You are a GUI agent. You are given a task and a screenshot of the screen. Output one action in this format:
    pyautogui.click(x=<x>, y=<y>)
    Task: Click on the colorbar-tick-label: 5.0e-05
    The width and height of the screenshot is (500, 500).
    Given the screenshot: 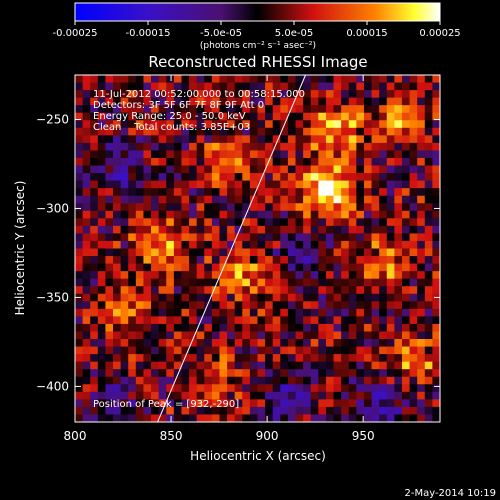 What is the action you would take?
    pyautogui.click(x=294, y=33)
    